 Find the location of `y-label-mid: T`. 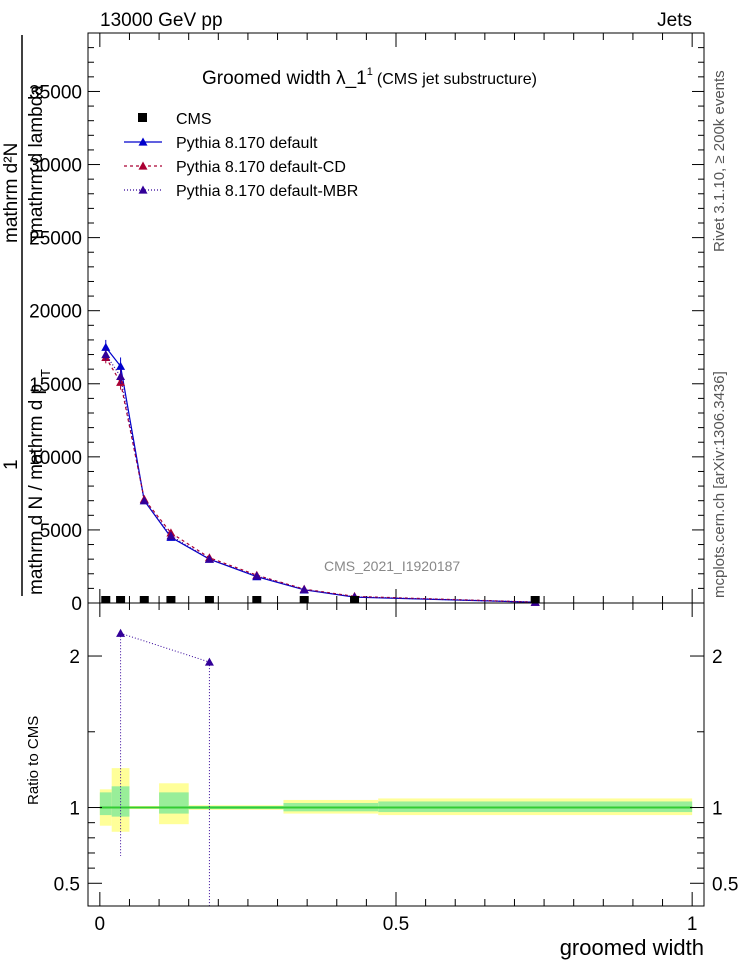

y-label-mid: T is located at coordinates (38, 237).